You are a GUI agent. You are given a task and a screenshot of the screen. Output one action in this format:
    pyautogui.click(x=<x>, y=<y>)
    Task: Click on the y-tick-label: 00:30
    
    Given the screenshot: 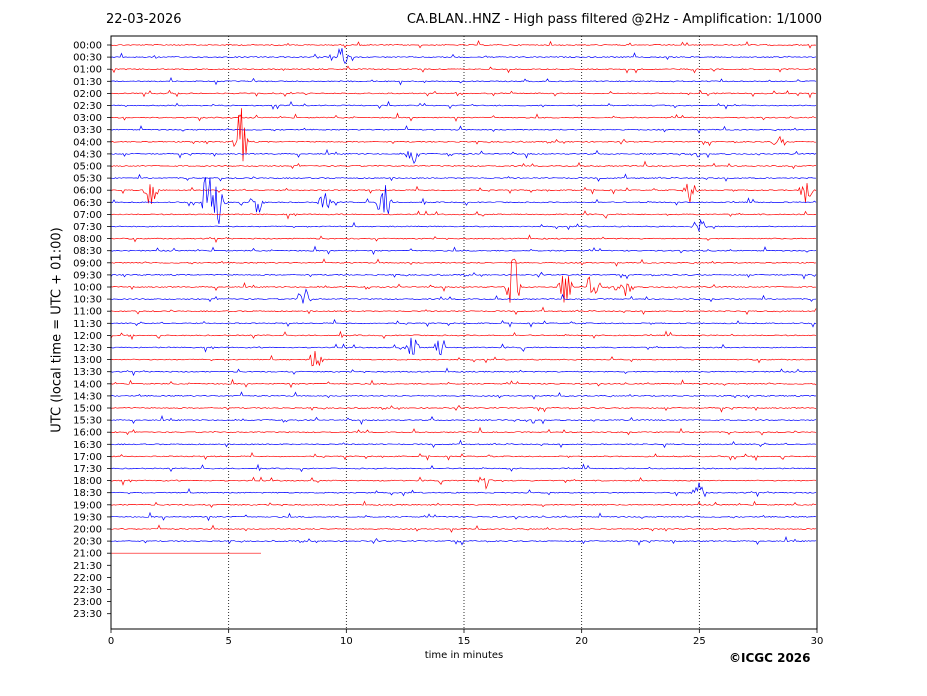 What is the action you would take?
    pyautogui.click(x=87, y=58)
    